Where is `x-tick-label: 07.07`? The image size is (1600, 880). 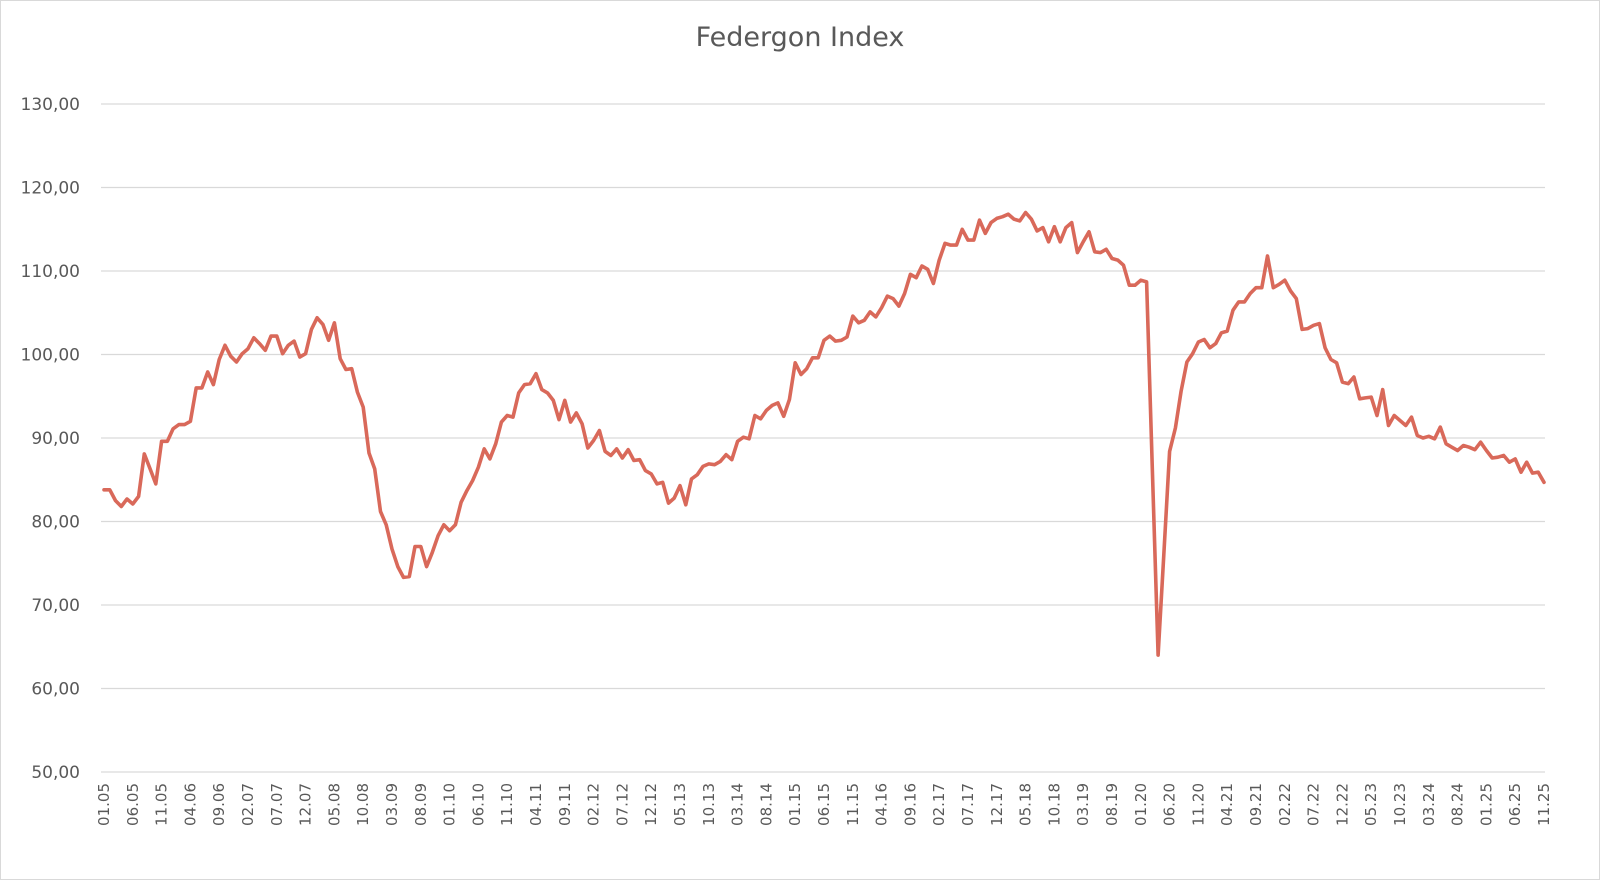
x-tick-label: 07.07 is located at coordinates (277, 804).